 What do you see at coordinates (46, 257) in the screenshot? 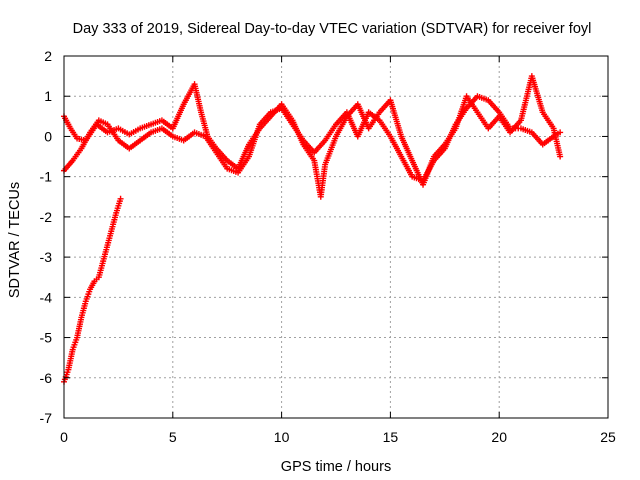
I see `y-tick-label: -3` at bounding box center [46, 257].